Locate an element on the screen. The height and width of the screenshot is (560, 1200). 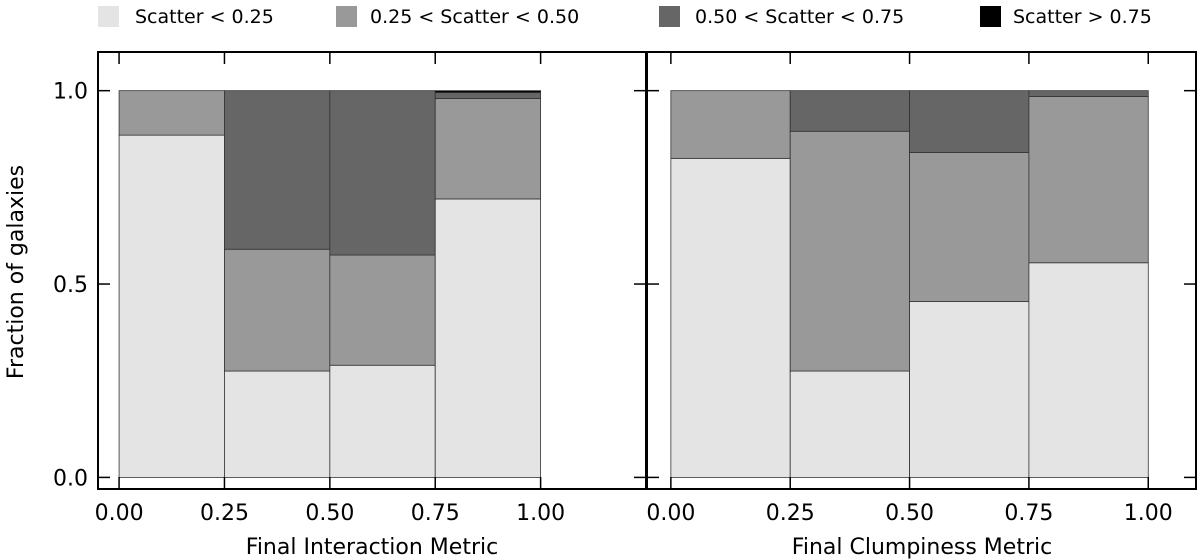
legend-label-scatter-025-050: 0.25 < Scatter < 0.50 is located at coordinates (474, 17).